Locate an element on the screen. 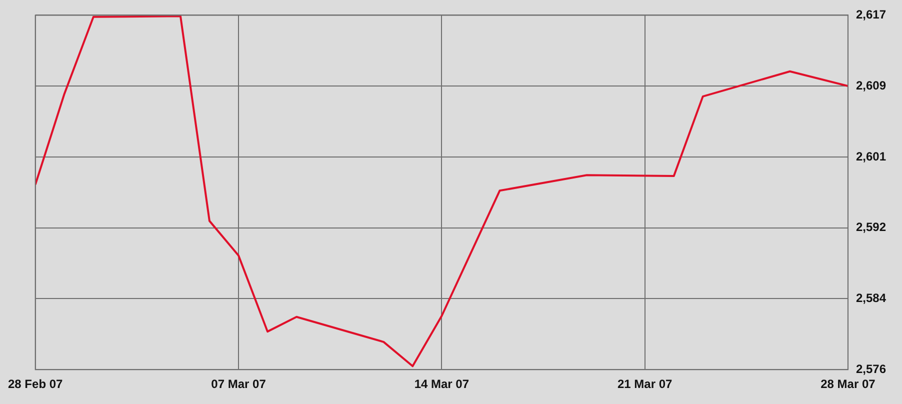 This screenshot has width=902, height=404. y-tick-label: 2,576 is located at coordinates (871, 369).